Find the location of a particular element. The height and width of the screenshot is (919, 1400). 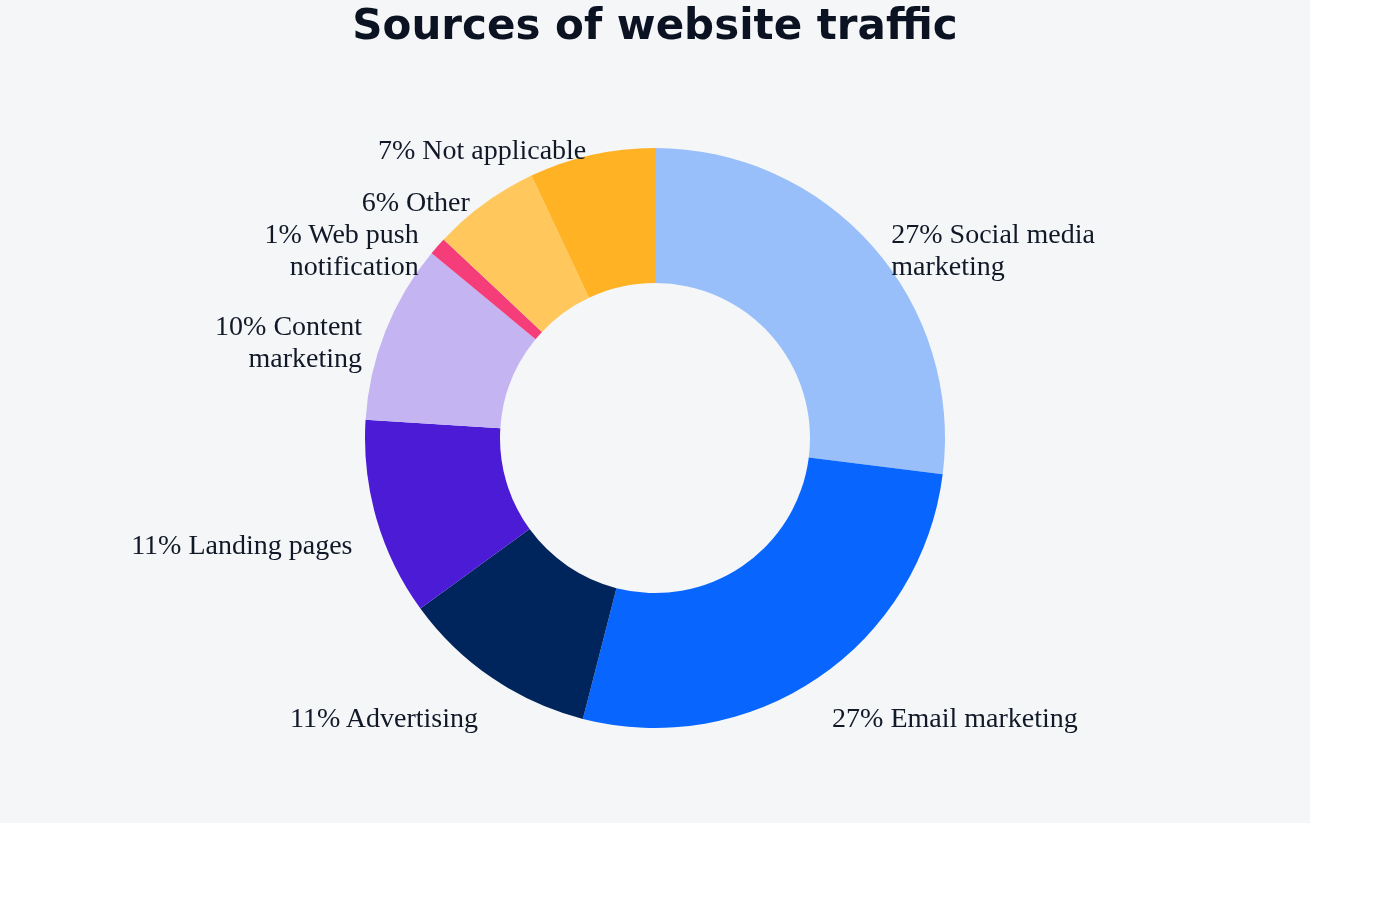

slice-label: 10% Content marketing is located at coordinates (289, 342).